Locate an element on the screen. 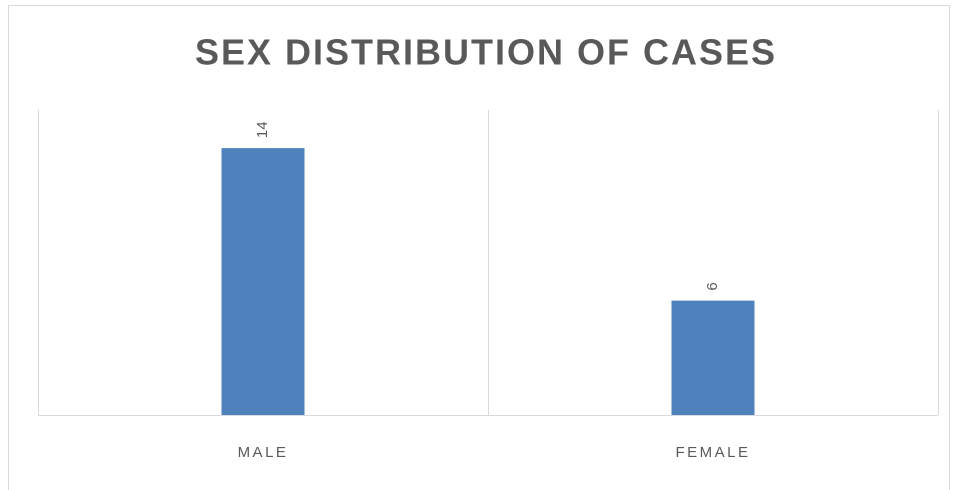 The width and height of the screenshot is (956, 490). x-tick-label: FEMALE is located at coordinates (712, 452).